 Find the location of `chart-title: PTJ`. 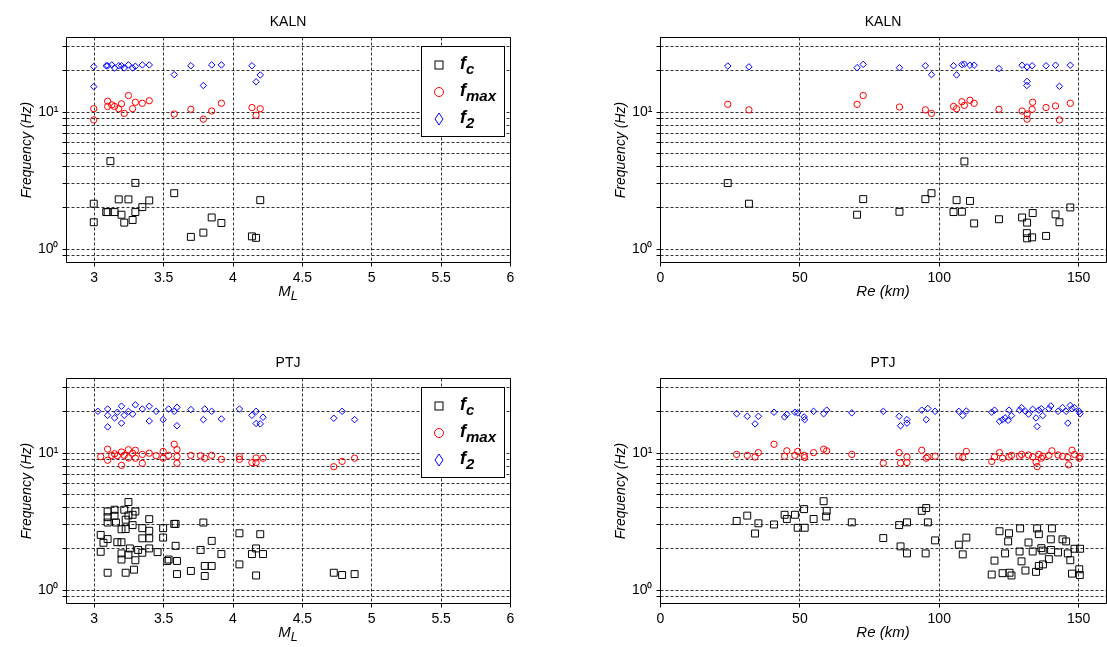

chart-title: PTJ is located at coordinates (288, 362).